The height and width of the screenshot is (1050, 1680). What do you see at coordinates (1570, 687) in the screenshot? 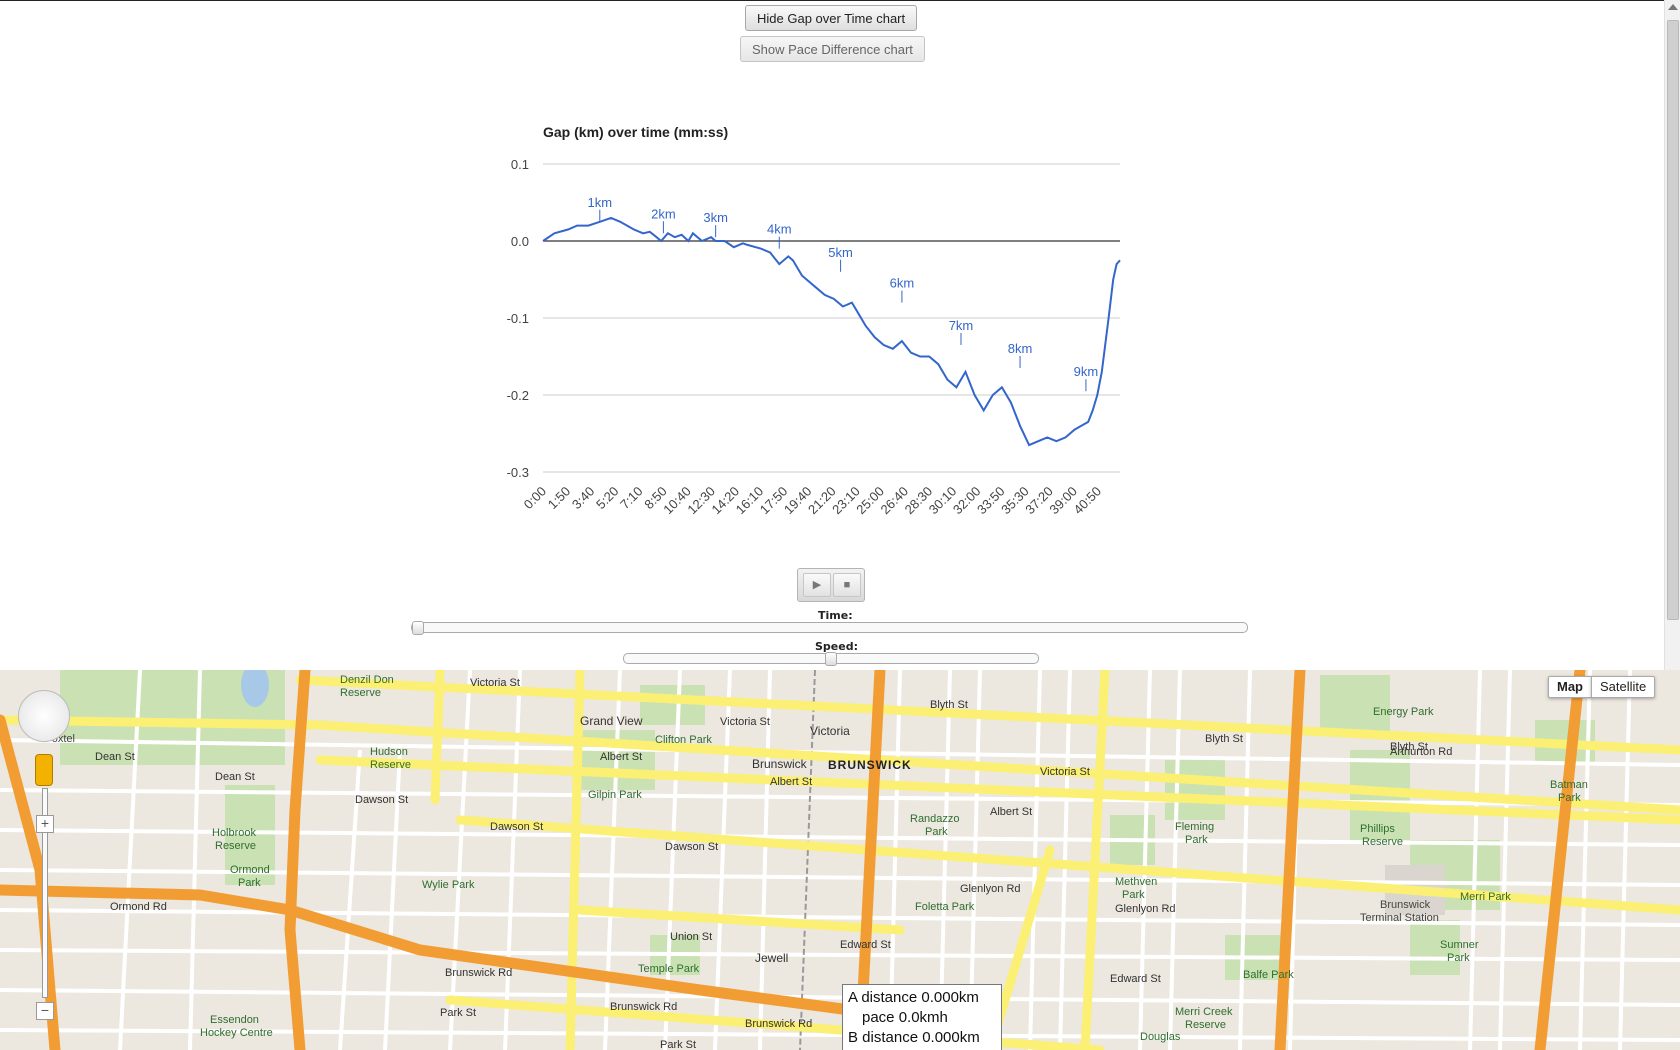
I see `map-type-map-button: Map` at bounding box center [1570, 687].